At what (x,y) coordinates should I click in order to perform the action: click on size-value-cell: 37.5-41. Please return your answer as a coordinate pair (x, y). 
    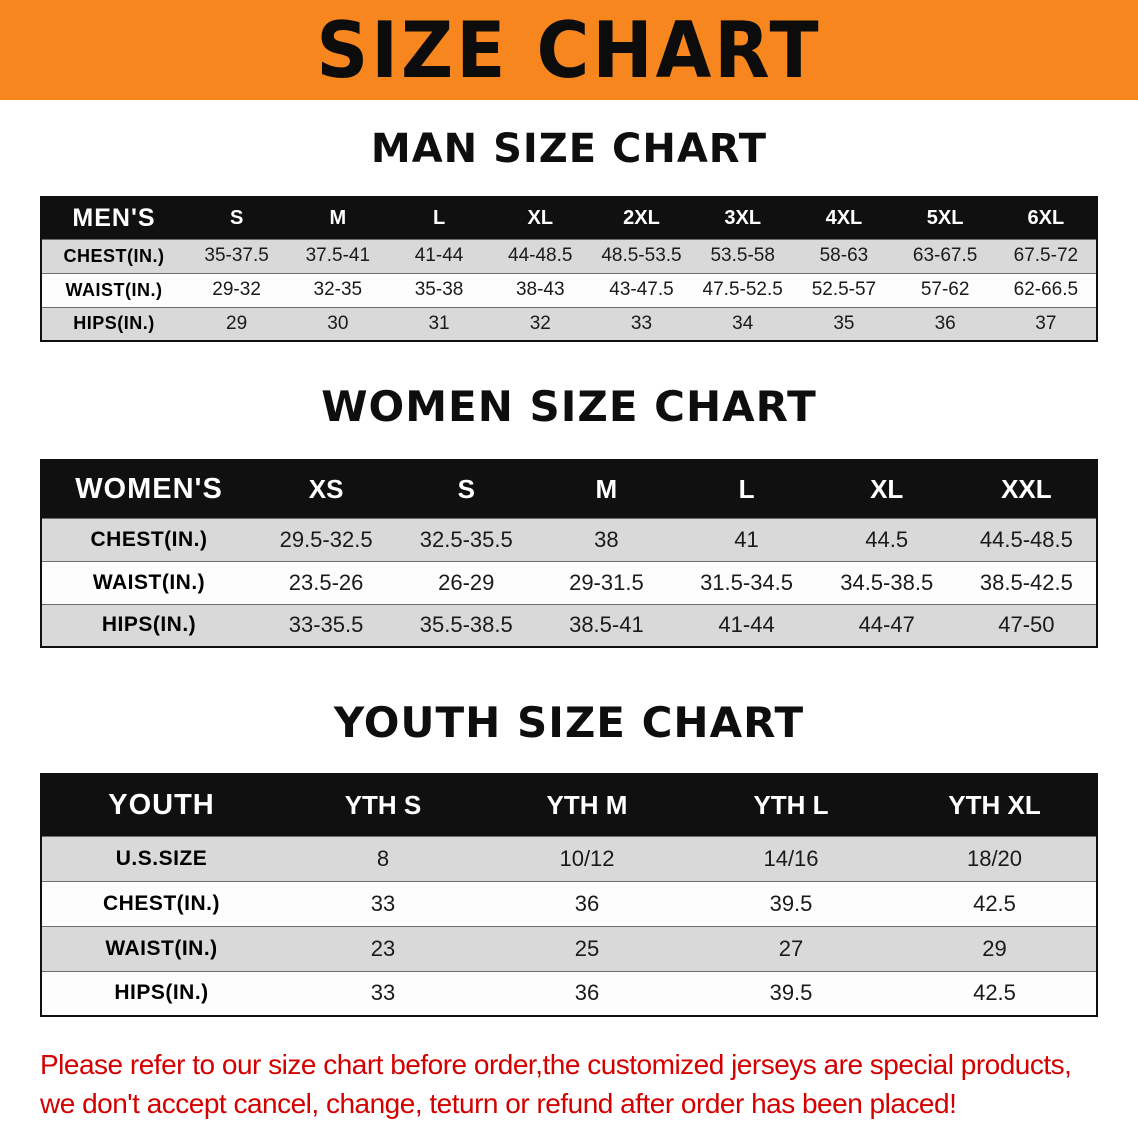
    Looking at the image, I should click on (338, 255).